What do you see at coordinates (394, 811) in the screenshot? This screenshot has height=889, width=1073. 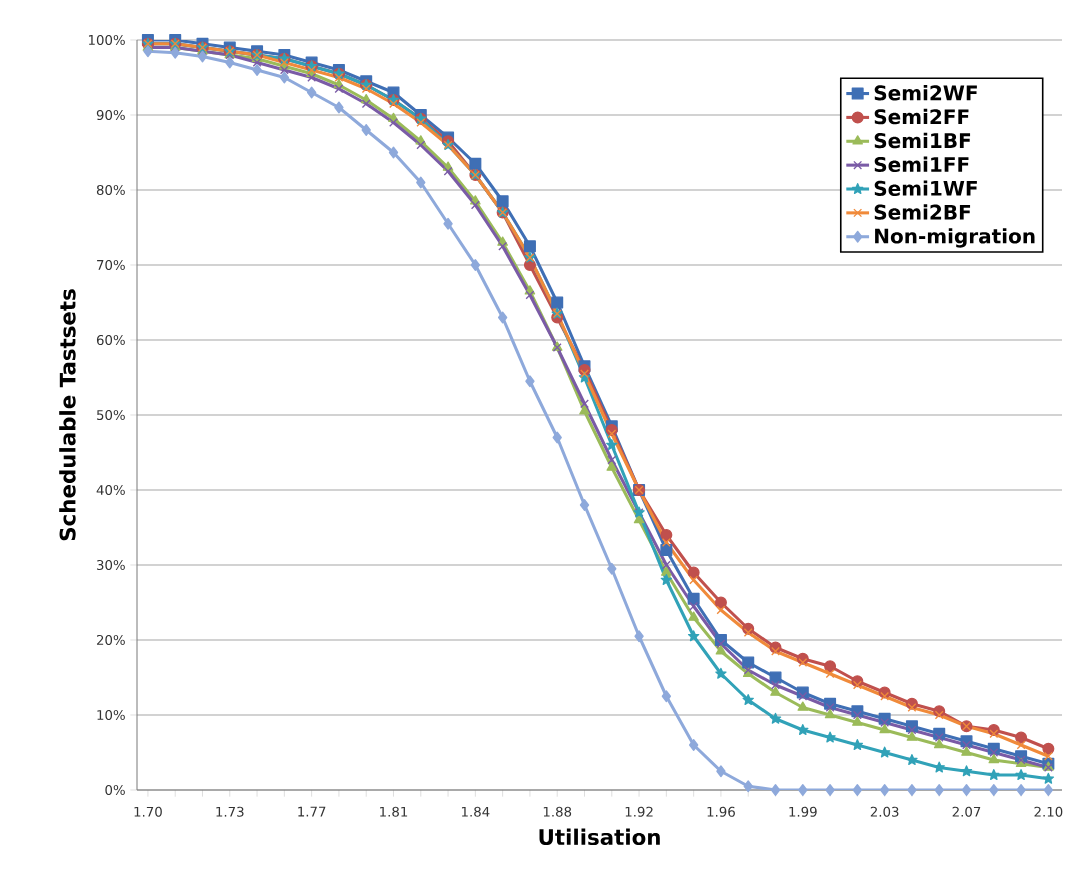 I see `x-tick-label: 1.81` at bounding box center [394, 811].